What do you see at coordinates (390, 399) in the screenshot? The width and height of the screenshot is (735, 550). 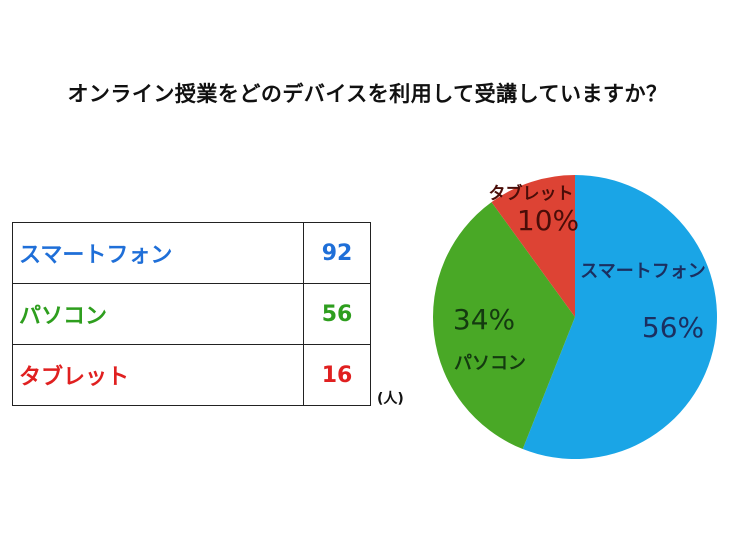 I see `unit-label: (人)` at bounding box center [390, 399].